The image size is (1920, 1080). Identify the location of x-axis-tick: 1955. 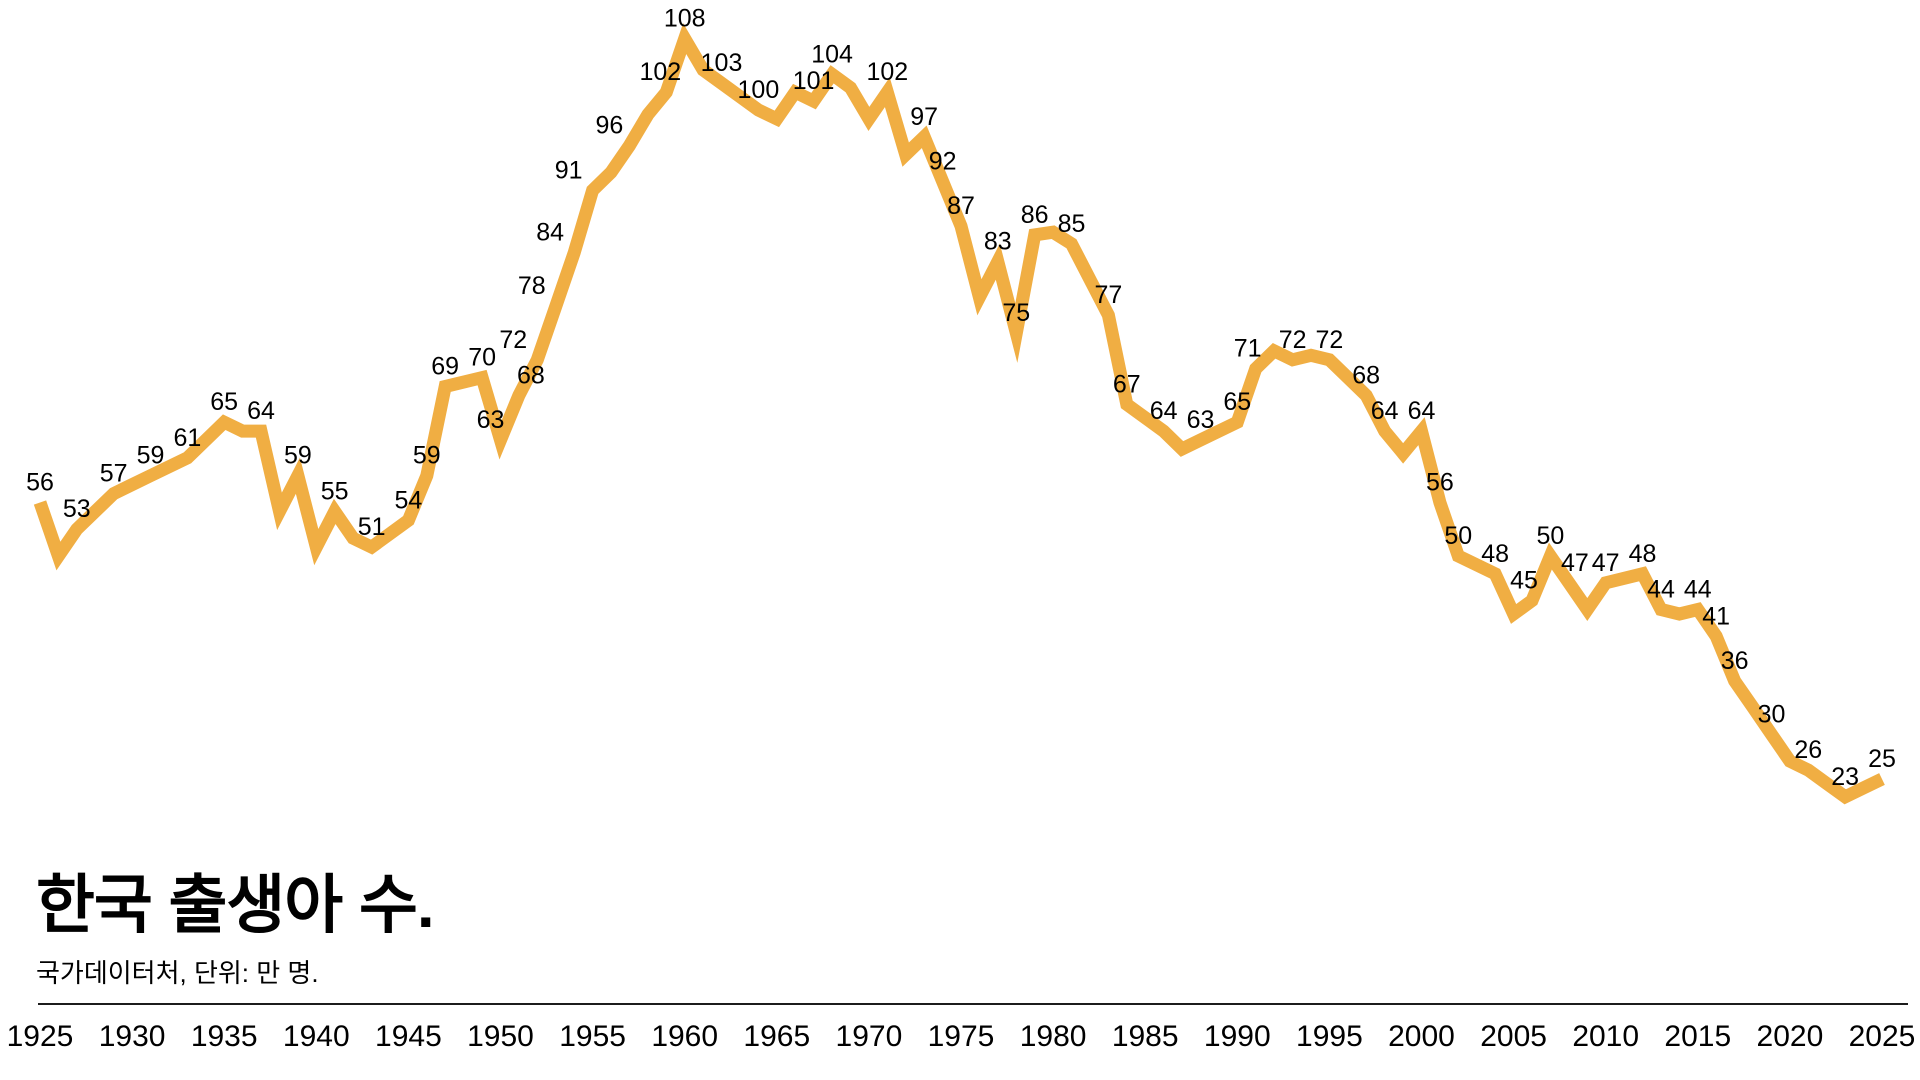
(592, 1036).